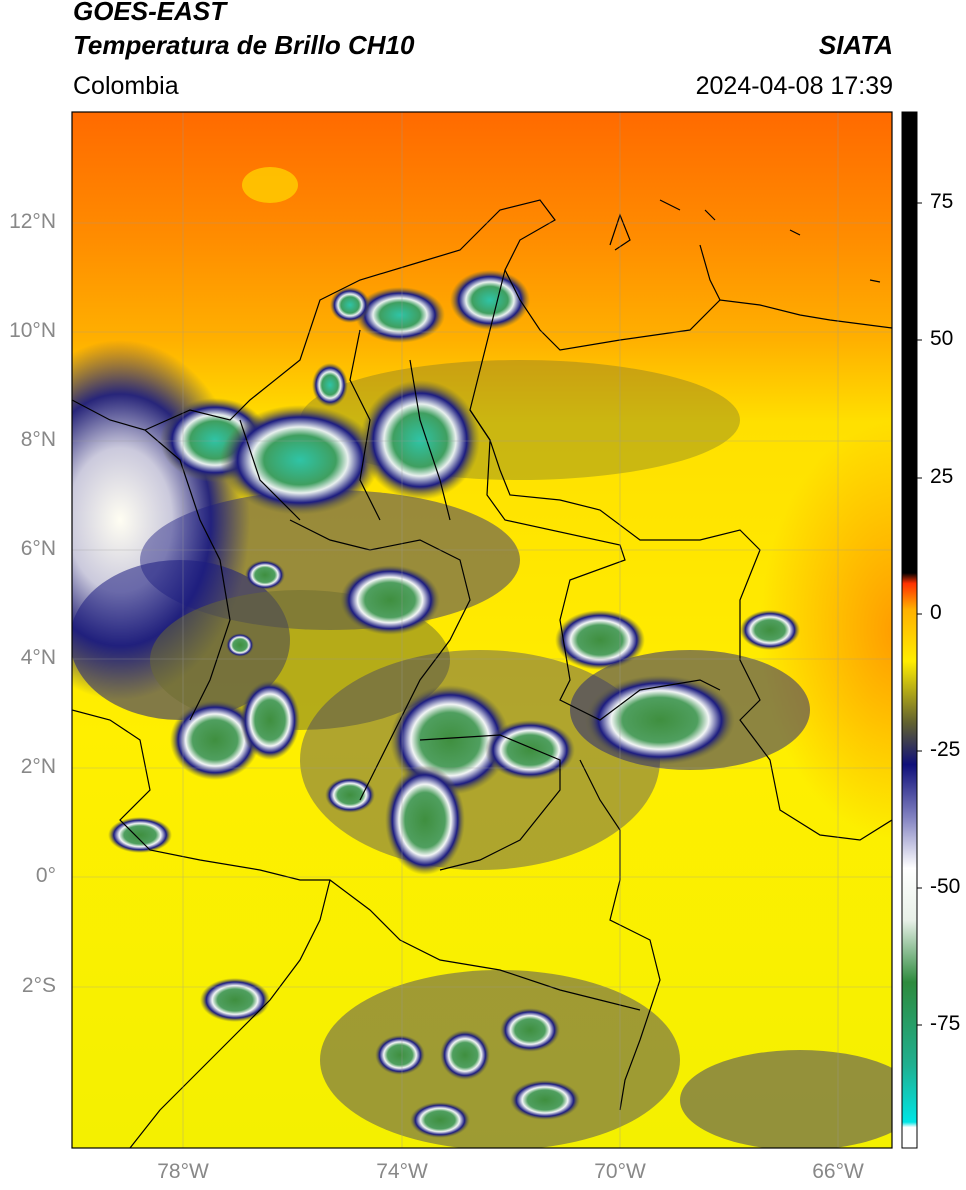 This screenshot has height=1190, width=966. I want to click on lat-label-8n: 8°N, so click(38, 439).